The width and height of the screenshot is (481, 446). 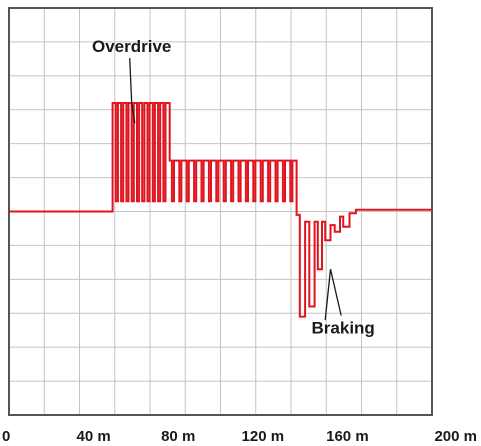 I want to click on x-tick-label: 120 m, so click(x=263, y=436).